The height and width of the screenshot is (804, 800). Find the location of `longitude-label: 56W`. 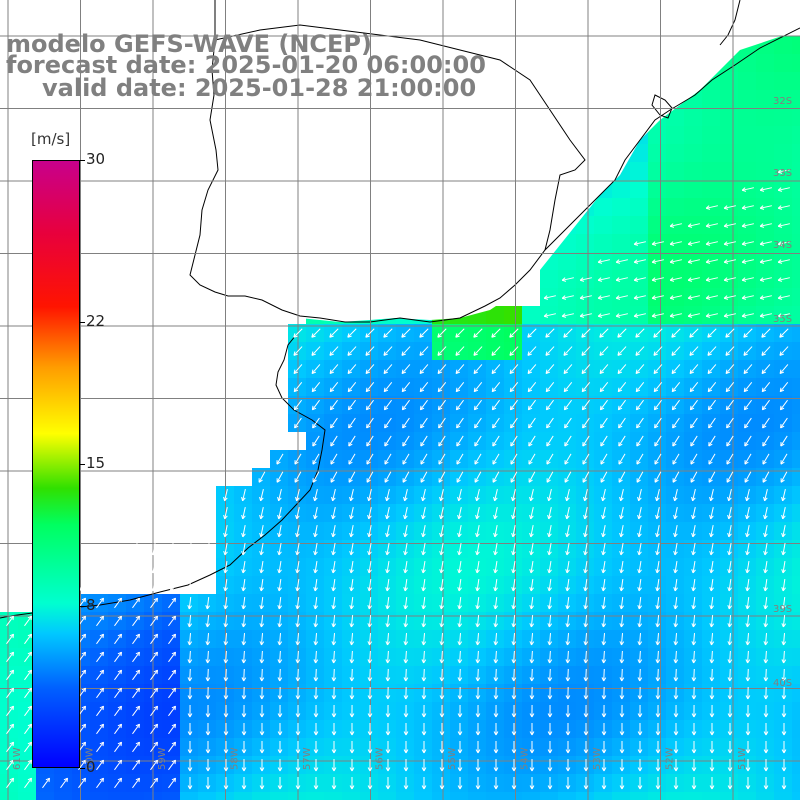

longitude-label: 56W is located at coordinates (380, 758).